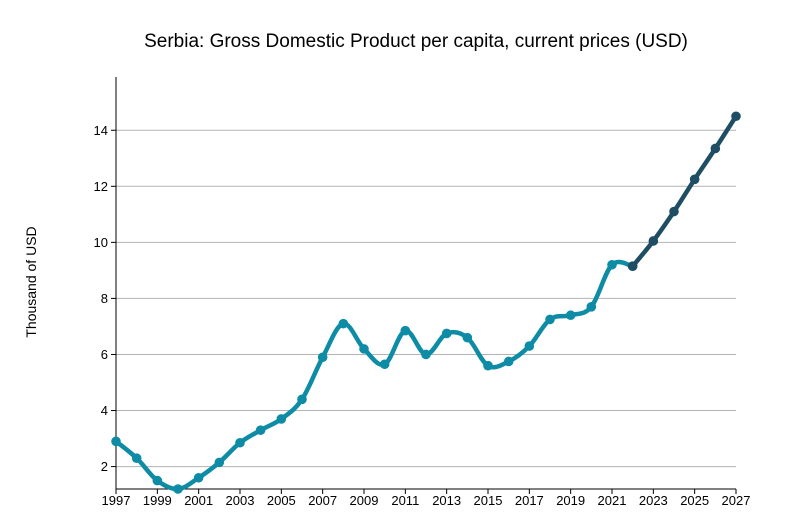 The height and width of the screenshot is (526, 793). Describe the element at coordinates (612, 500) in the screenshot. I see `x-tick-label: 2021` at that location.